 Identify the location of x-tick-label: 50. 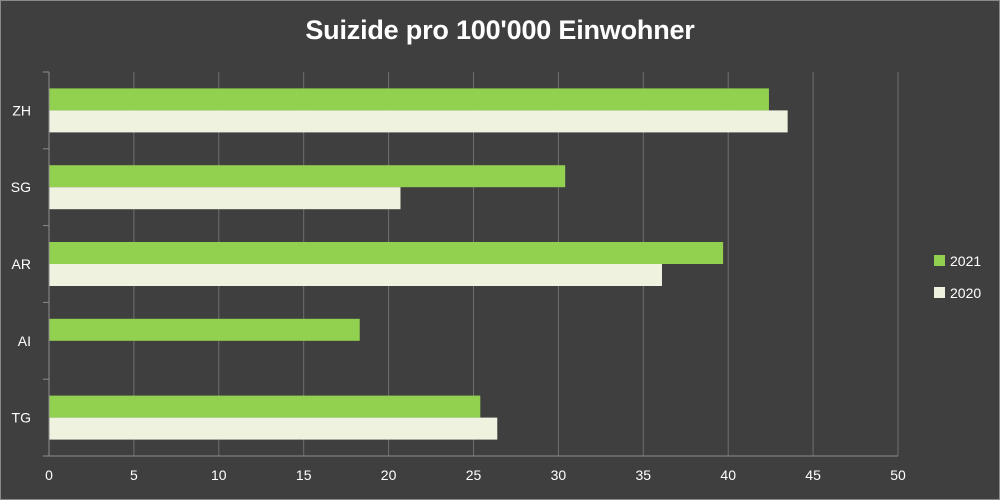
(898, 475).